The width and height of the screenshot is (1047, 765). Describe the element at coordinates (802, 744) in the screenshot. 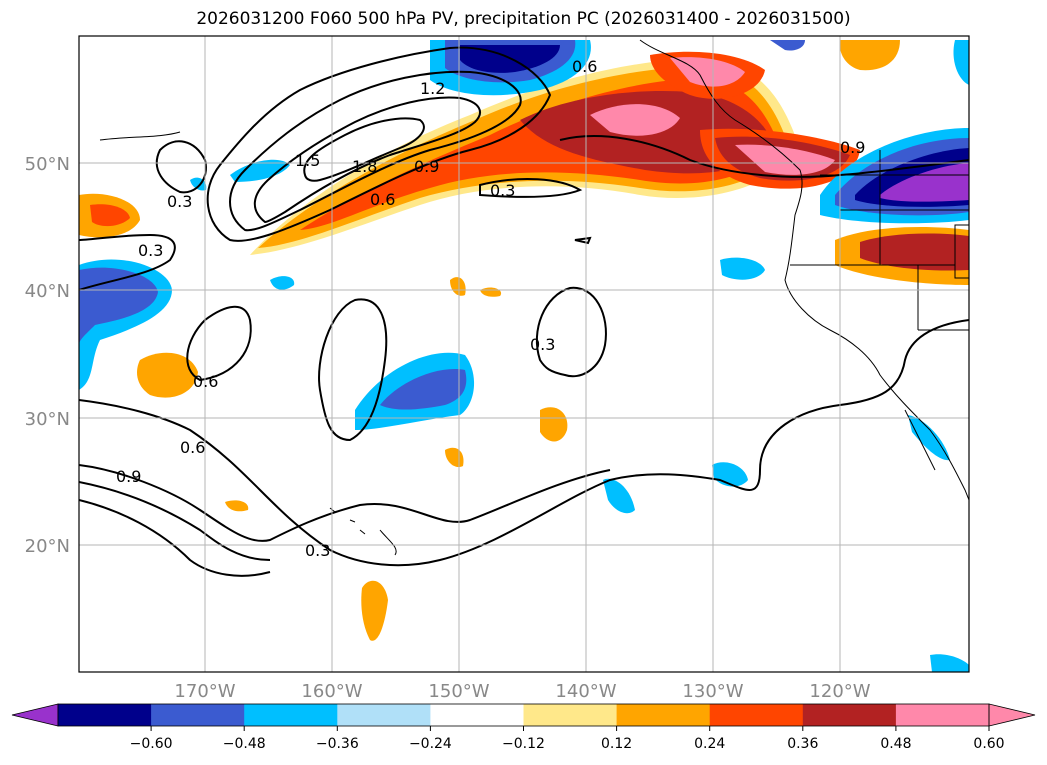

I see `colorbar-tick-label: 0.36` at that location.